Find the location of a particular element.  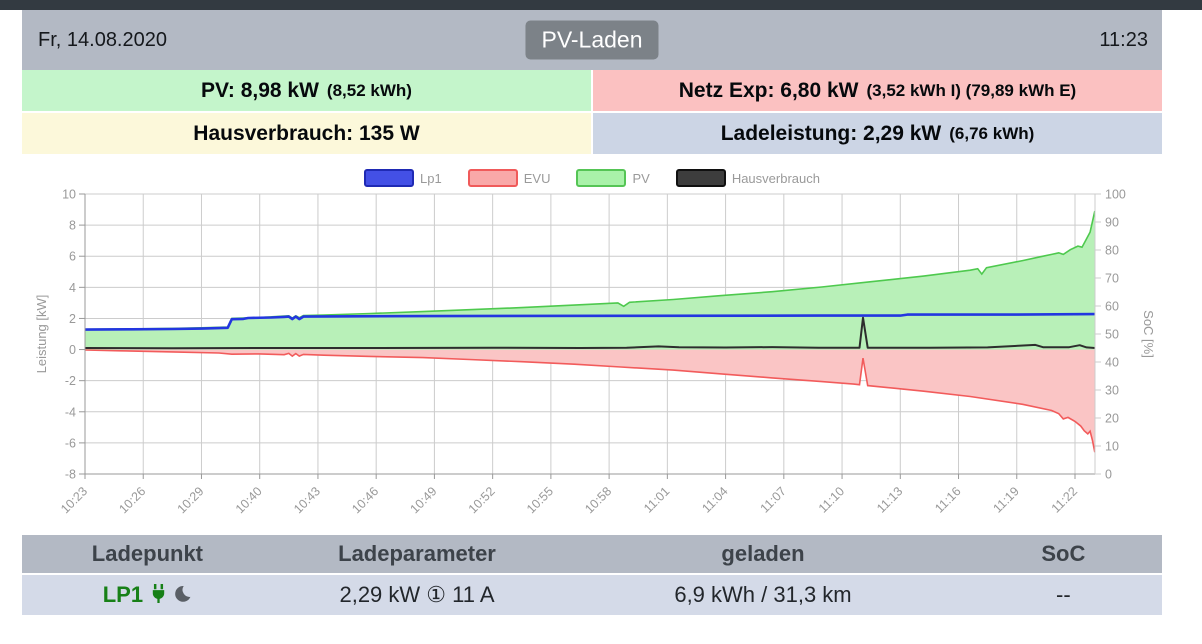

legend-item-pv: PV is located at coordinates (613, 178).